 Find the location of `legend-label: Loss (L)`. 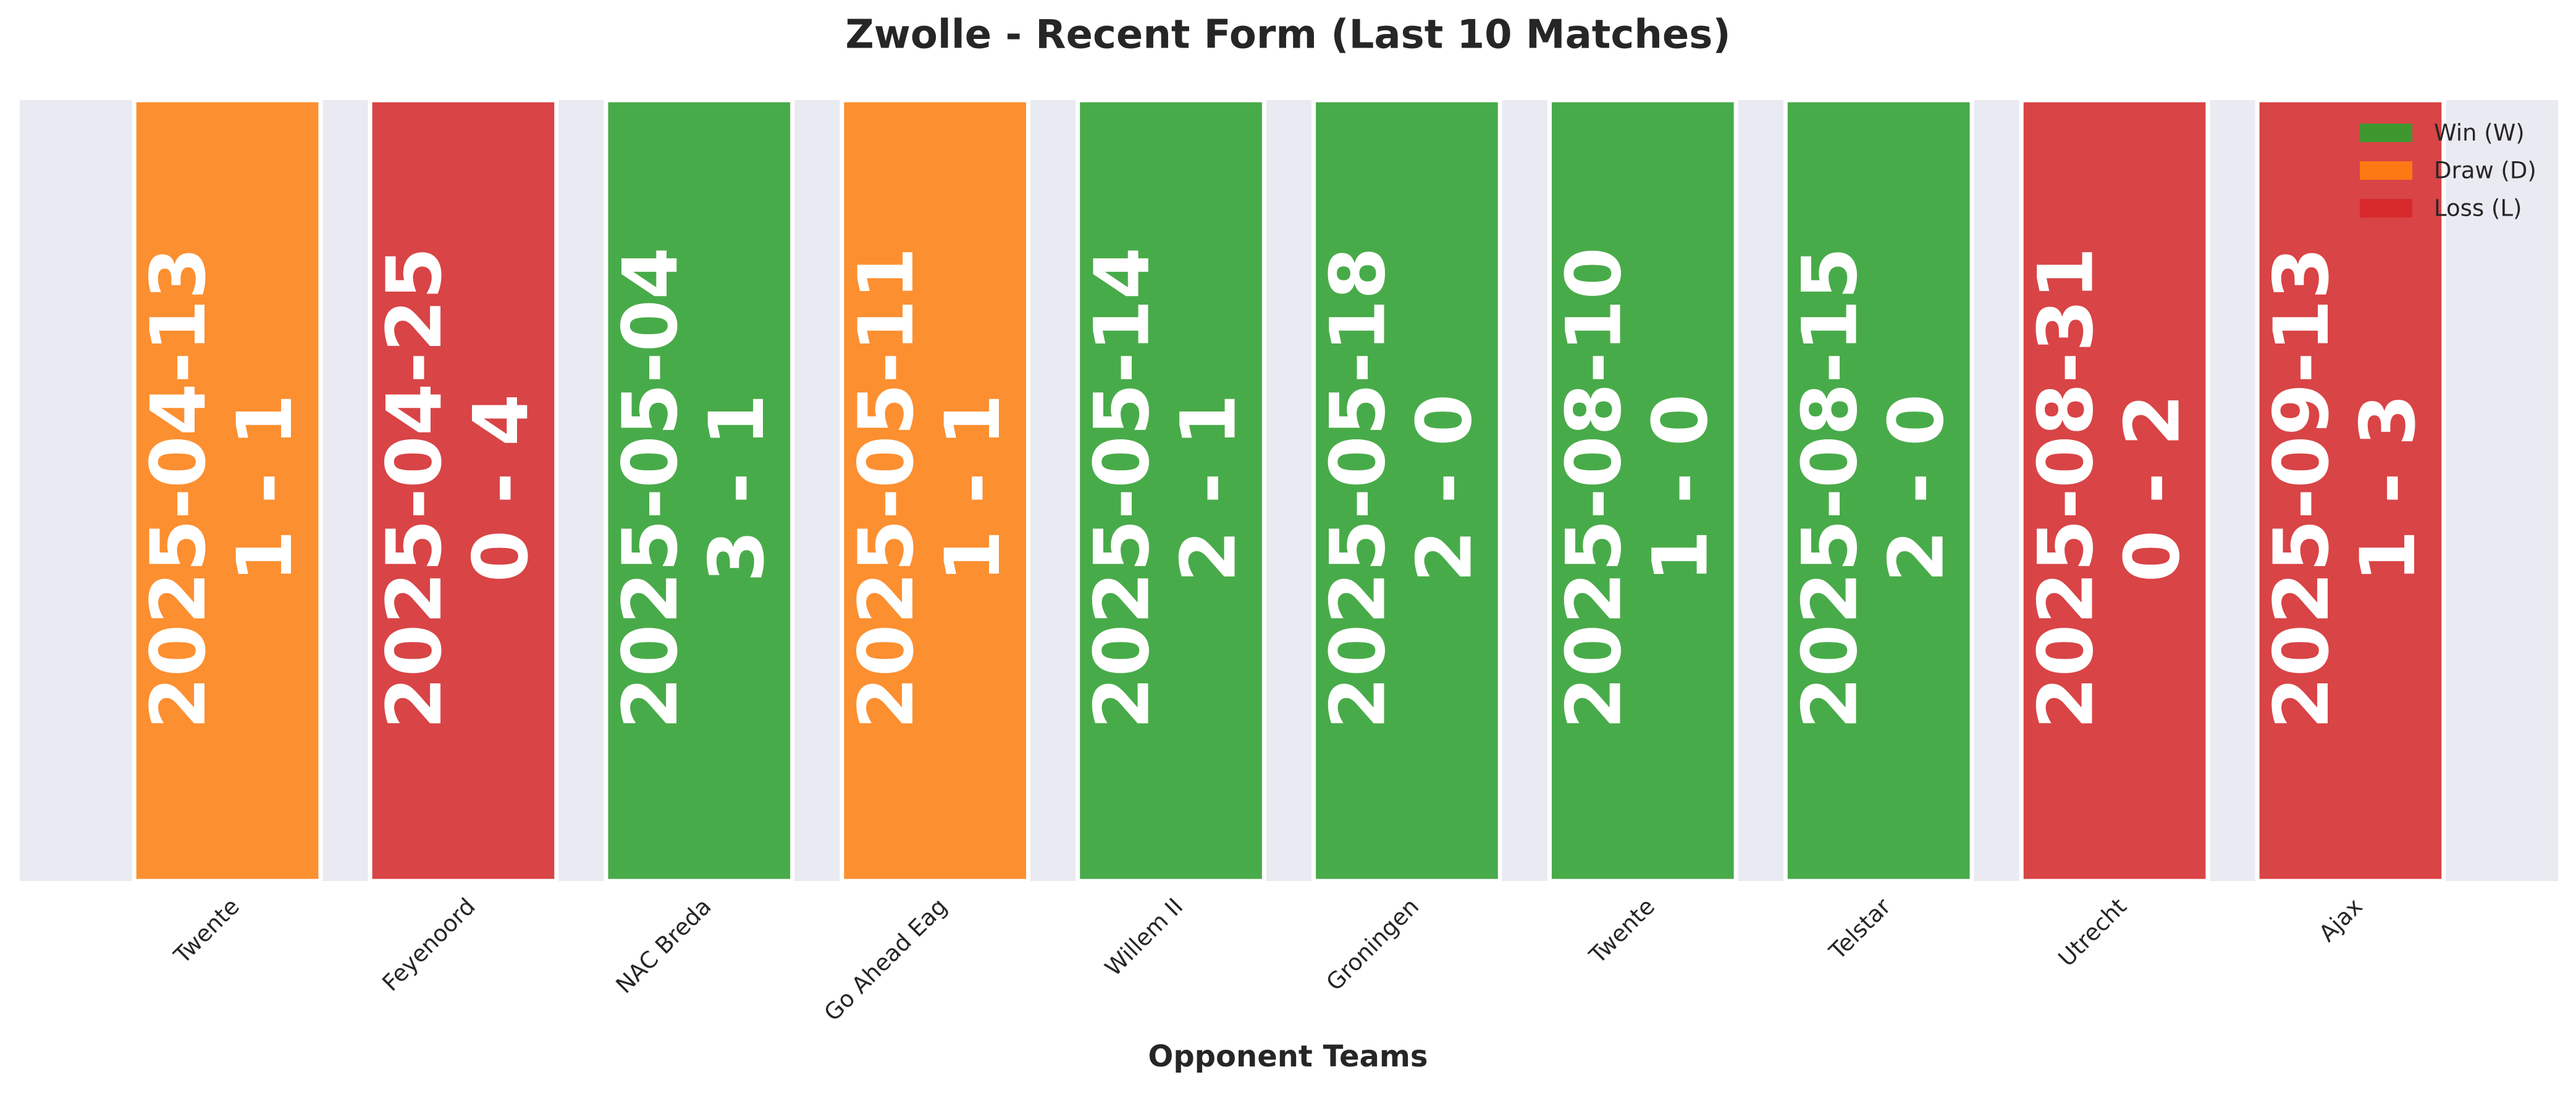

legend-label: Loss (L) is located at coordinates (2478, 209).